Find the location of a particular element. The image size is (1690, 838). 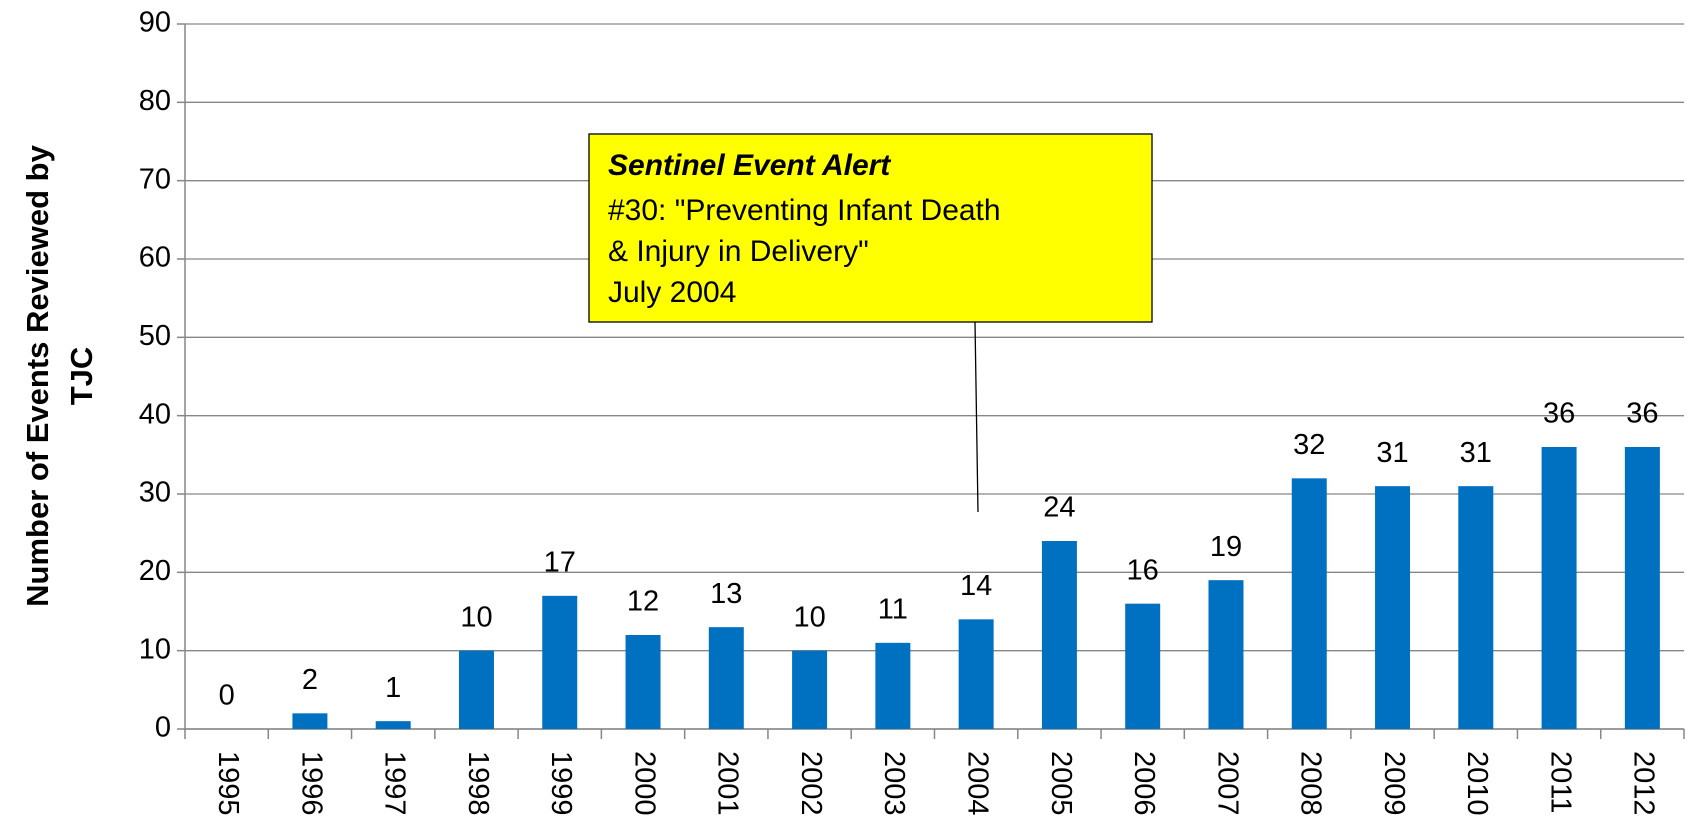

y-tick-label: 30 is located at coordinates (155, 493).